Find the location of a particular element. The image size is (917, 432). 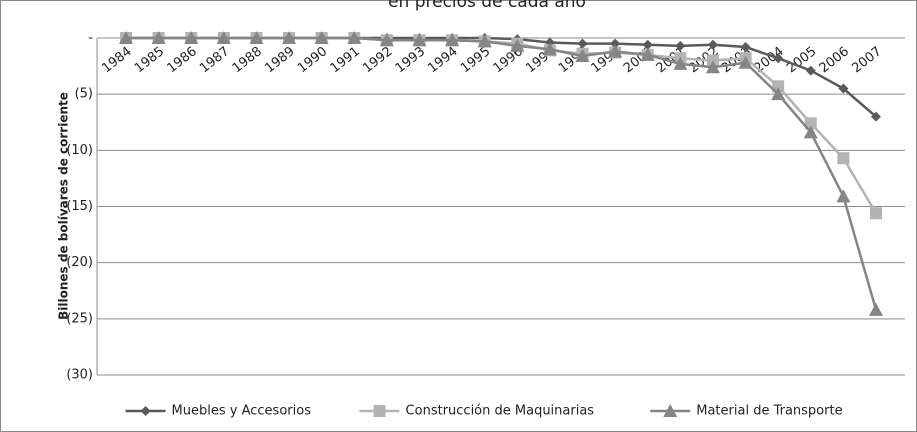

y-tick-label: (5) is located at coordinates (84, 94).